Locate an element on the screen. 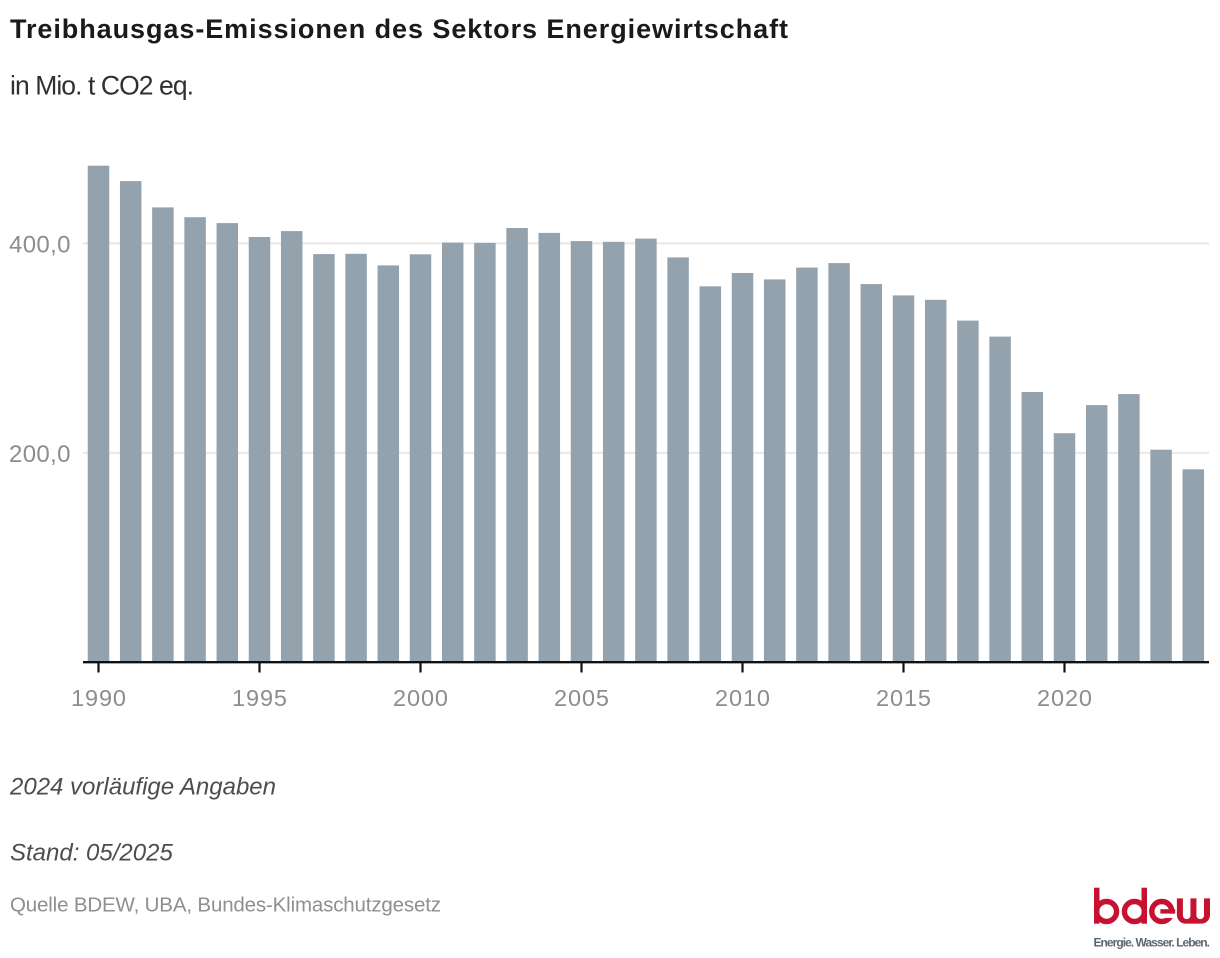 The width and height of the screenshot is (1220, 958). svg-text: 1995 is located at coordinates (259, 698).